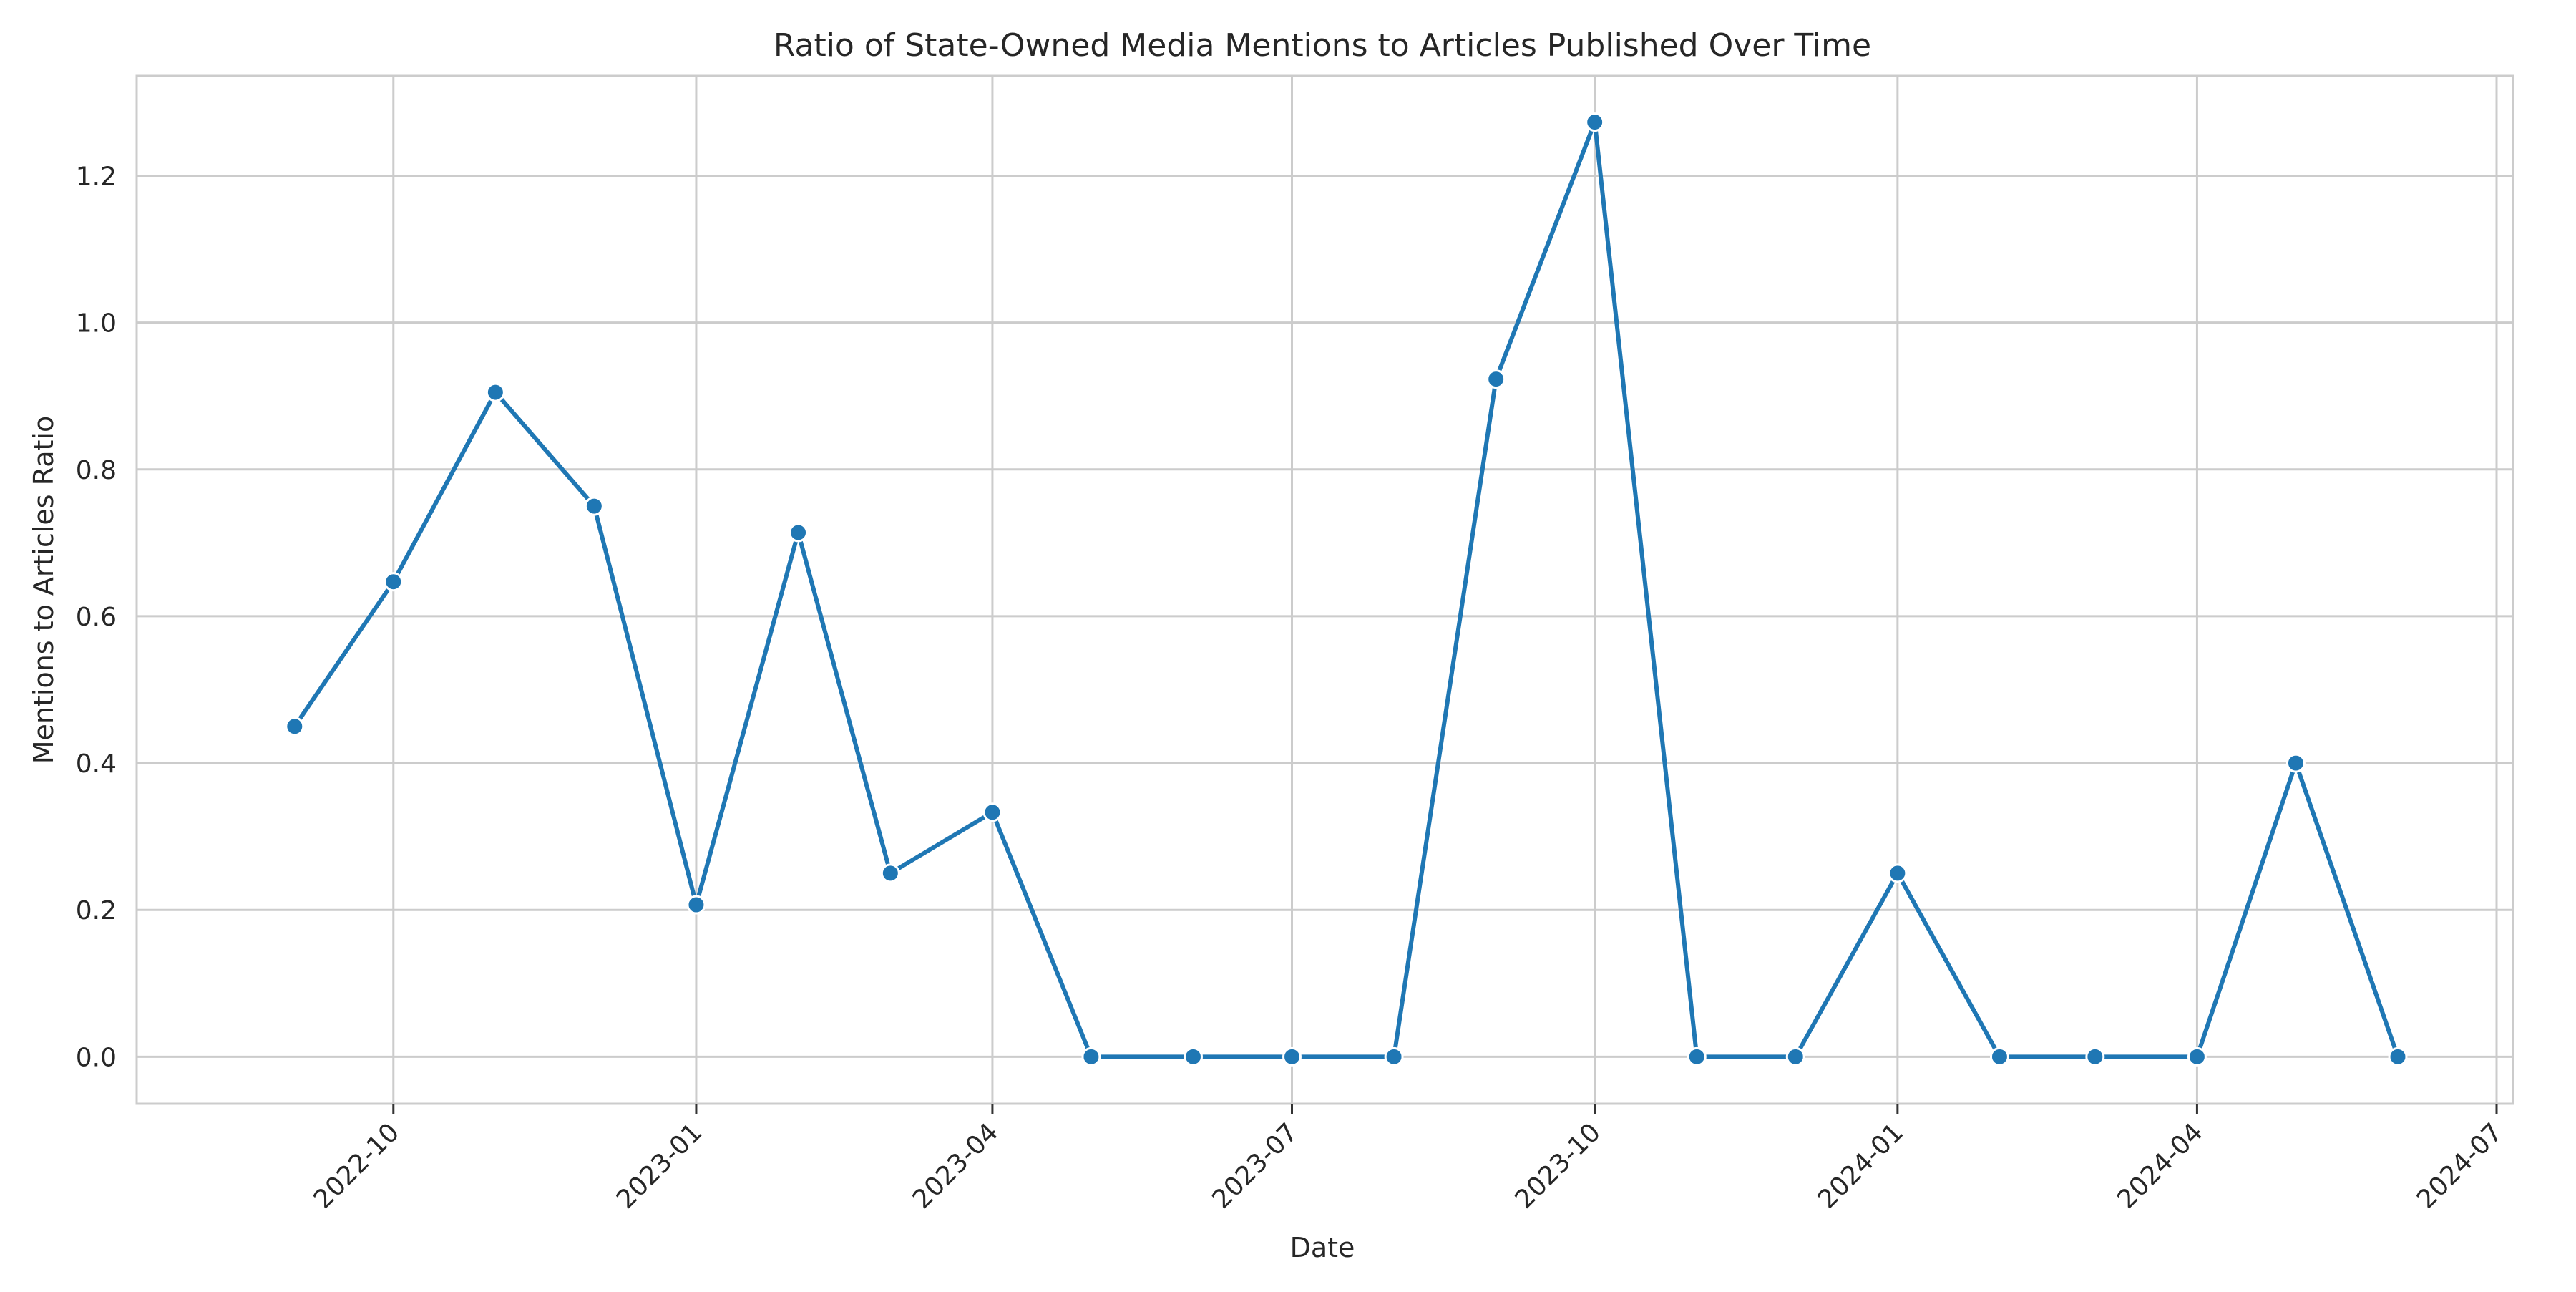  Describe the element at coordinates (96, 1057) in the screenshot. I see `y-tick-label: 0.0` at that location.